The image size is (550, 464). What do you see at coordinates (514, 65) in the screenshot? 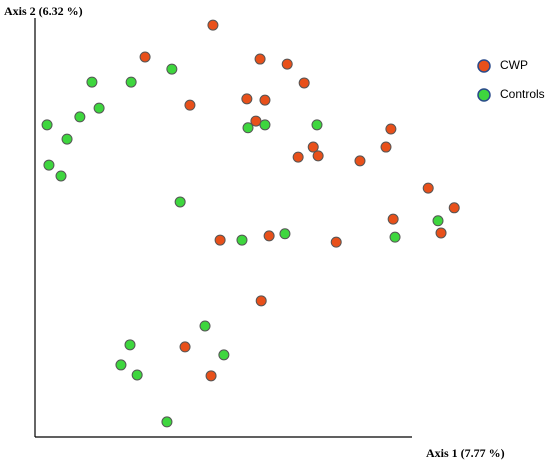
I see `legend-label: CWP` at bounding box center [514, 65].